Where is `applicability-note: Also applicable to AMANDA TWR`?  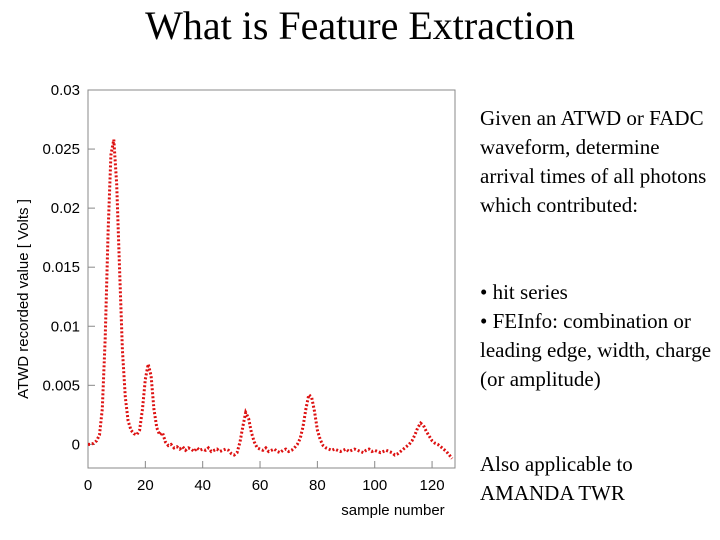
applicability-note: Also applicable to AMANDA TWR is located at coordinates (556, 478).